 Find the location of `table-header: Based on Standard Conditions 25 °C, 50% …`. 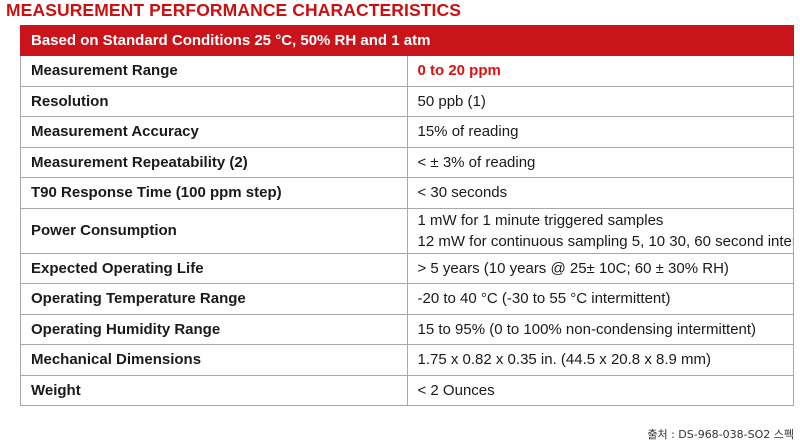

table-header: Based on Standard Conditions 25 °C, 50% … is located at coordinates (407, 40).